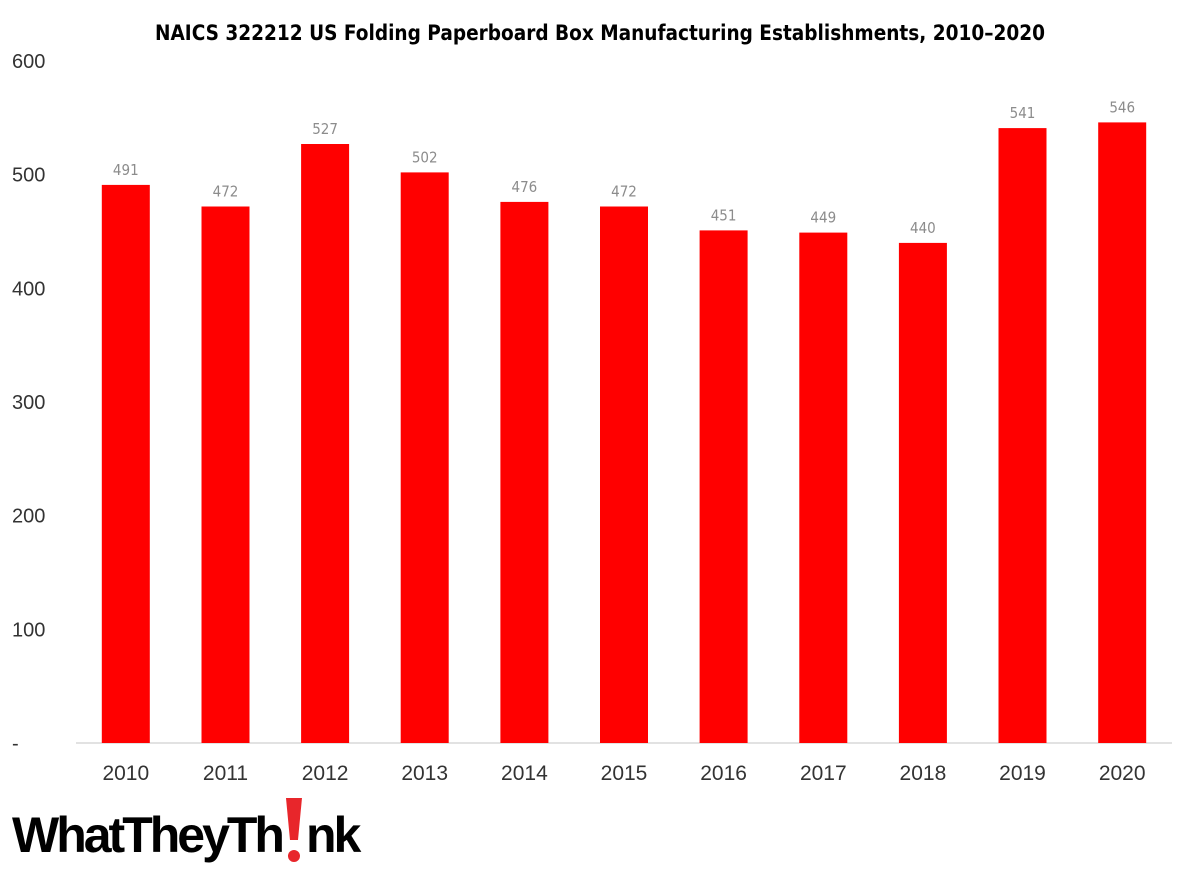 The image size is (1200, 872). Describe the element at coordinates (1122, 773) in the screenshot. I see `x-tick-label: 2020` at that location.